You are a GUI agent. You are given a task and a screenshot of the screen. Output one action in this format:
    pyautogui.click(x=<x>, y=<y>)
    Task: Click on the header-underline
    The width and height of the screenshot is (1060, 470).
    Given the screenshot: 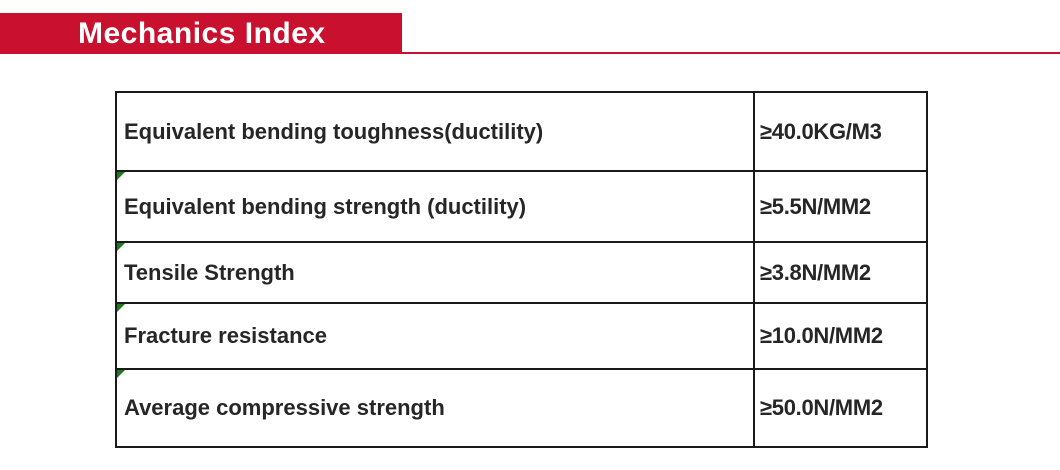 What is the action you would take?
    pyautogui.click(x=530, y=53)
    